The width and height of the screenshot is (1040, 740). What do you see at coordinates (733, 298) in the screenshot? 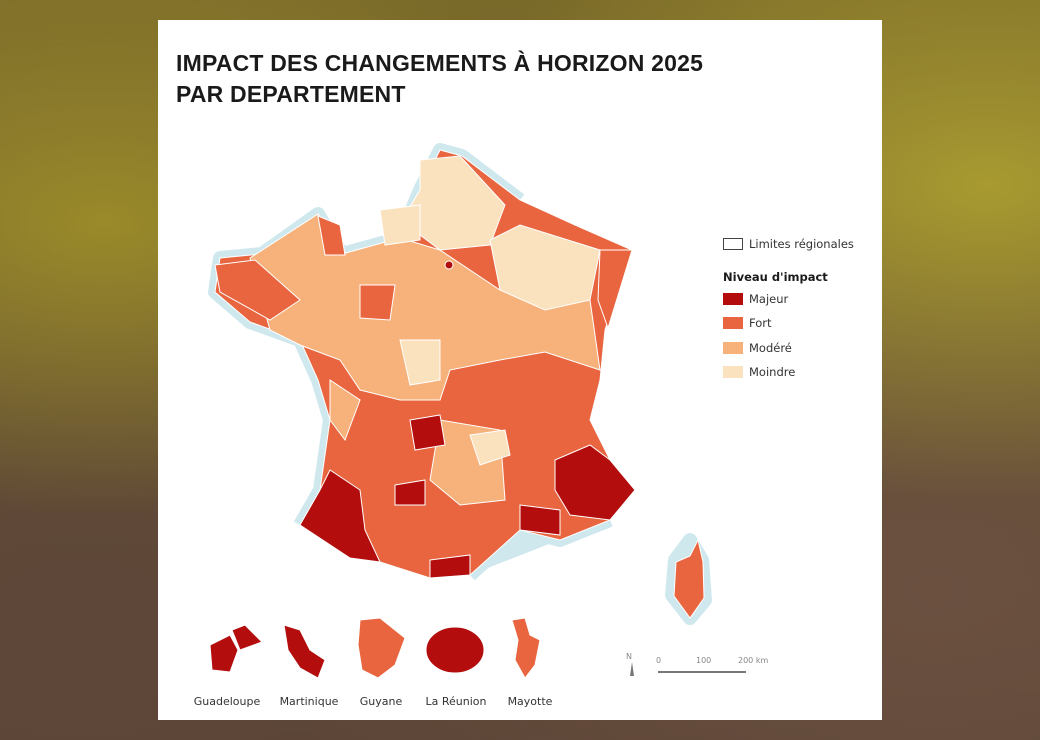
I see `swatch-majeur` at bounding box center [733, 298].